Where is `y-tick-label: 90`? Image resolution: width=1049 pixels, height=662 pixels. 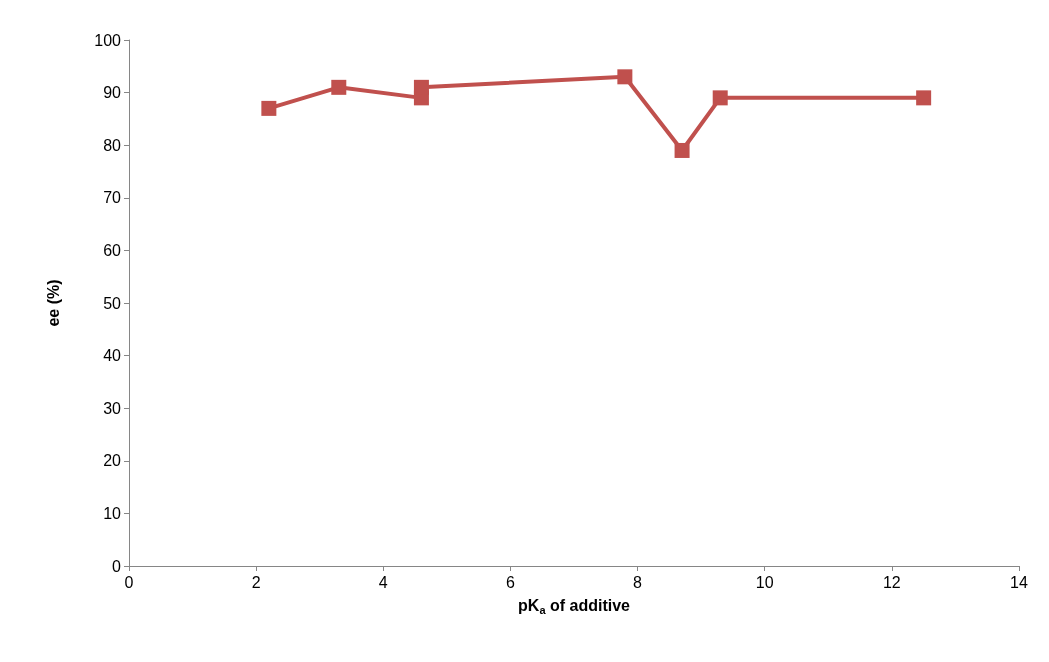
y-tick-label: 90 is located at coordinates (112, 93).